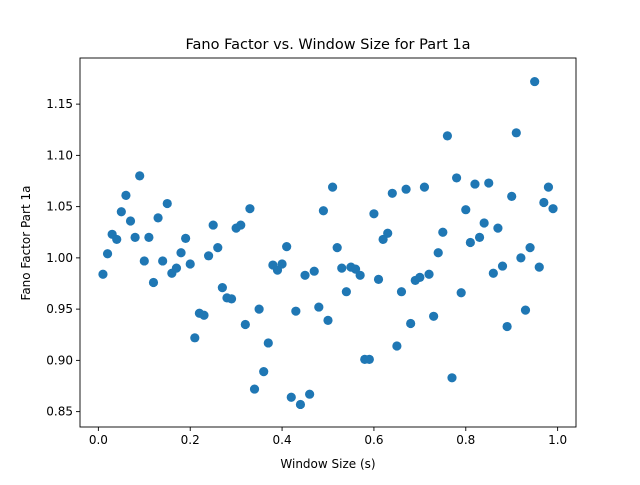 Image resolution: width=640 pixels, height=485 pixels. I want to click on x-tick-label: 1.0, so click(557, 440).